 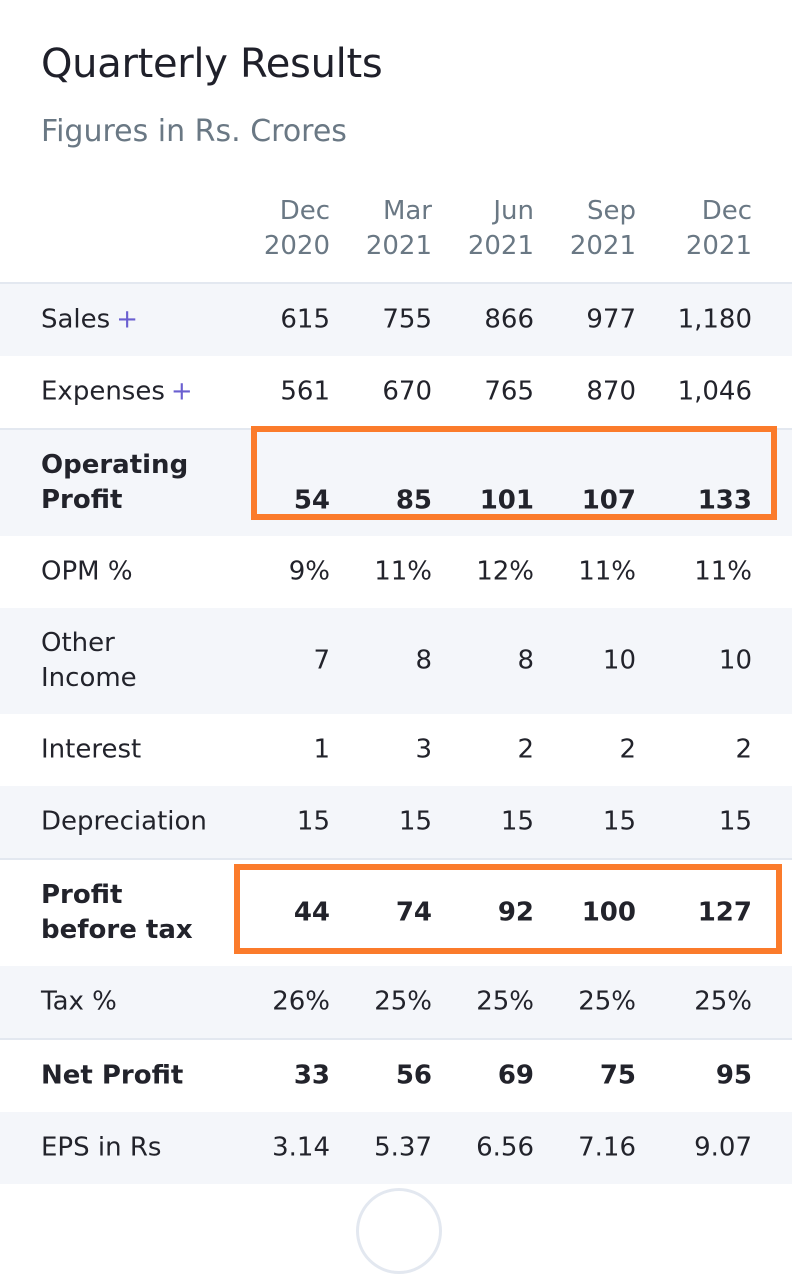 What do you see at coordinates (509, 391) in the screenshot?
I see `table-cell: 765` at bounding box center [509, 391].